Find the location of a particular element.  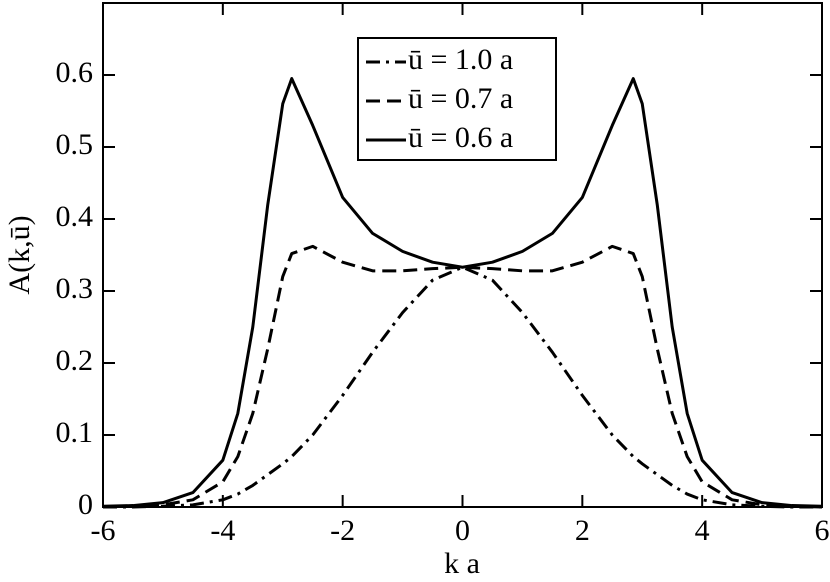

x-tick-label: -6 is located at coordinates (103, 530).